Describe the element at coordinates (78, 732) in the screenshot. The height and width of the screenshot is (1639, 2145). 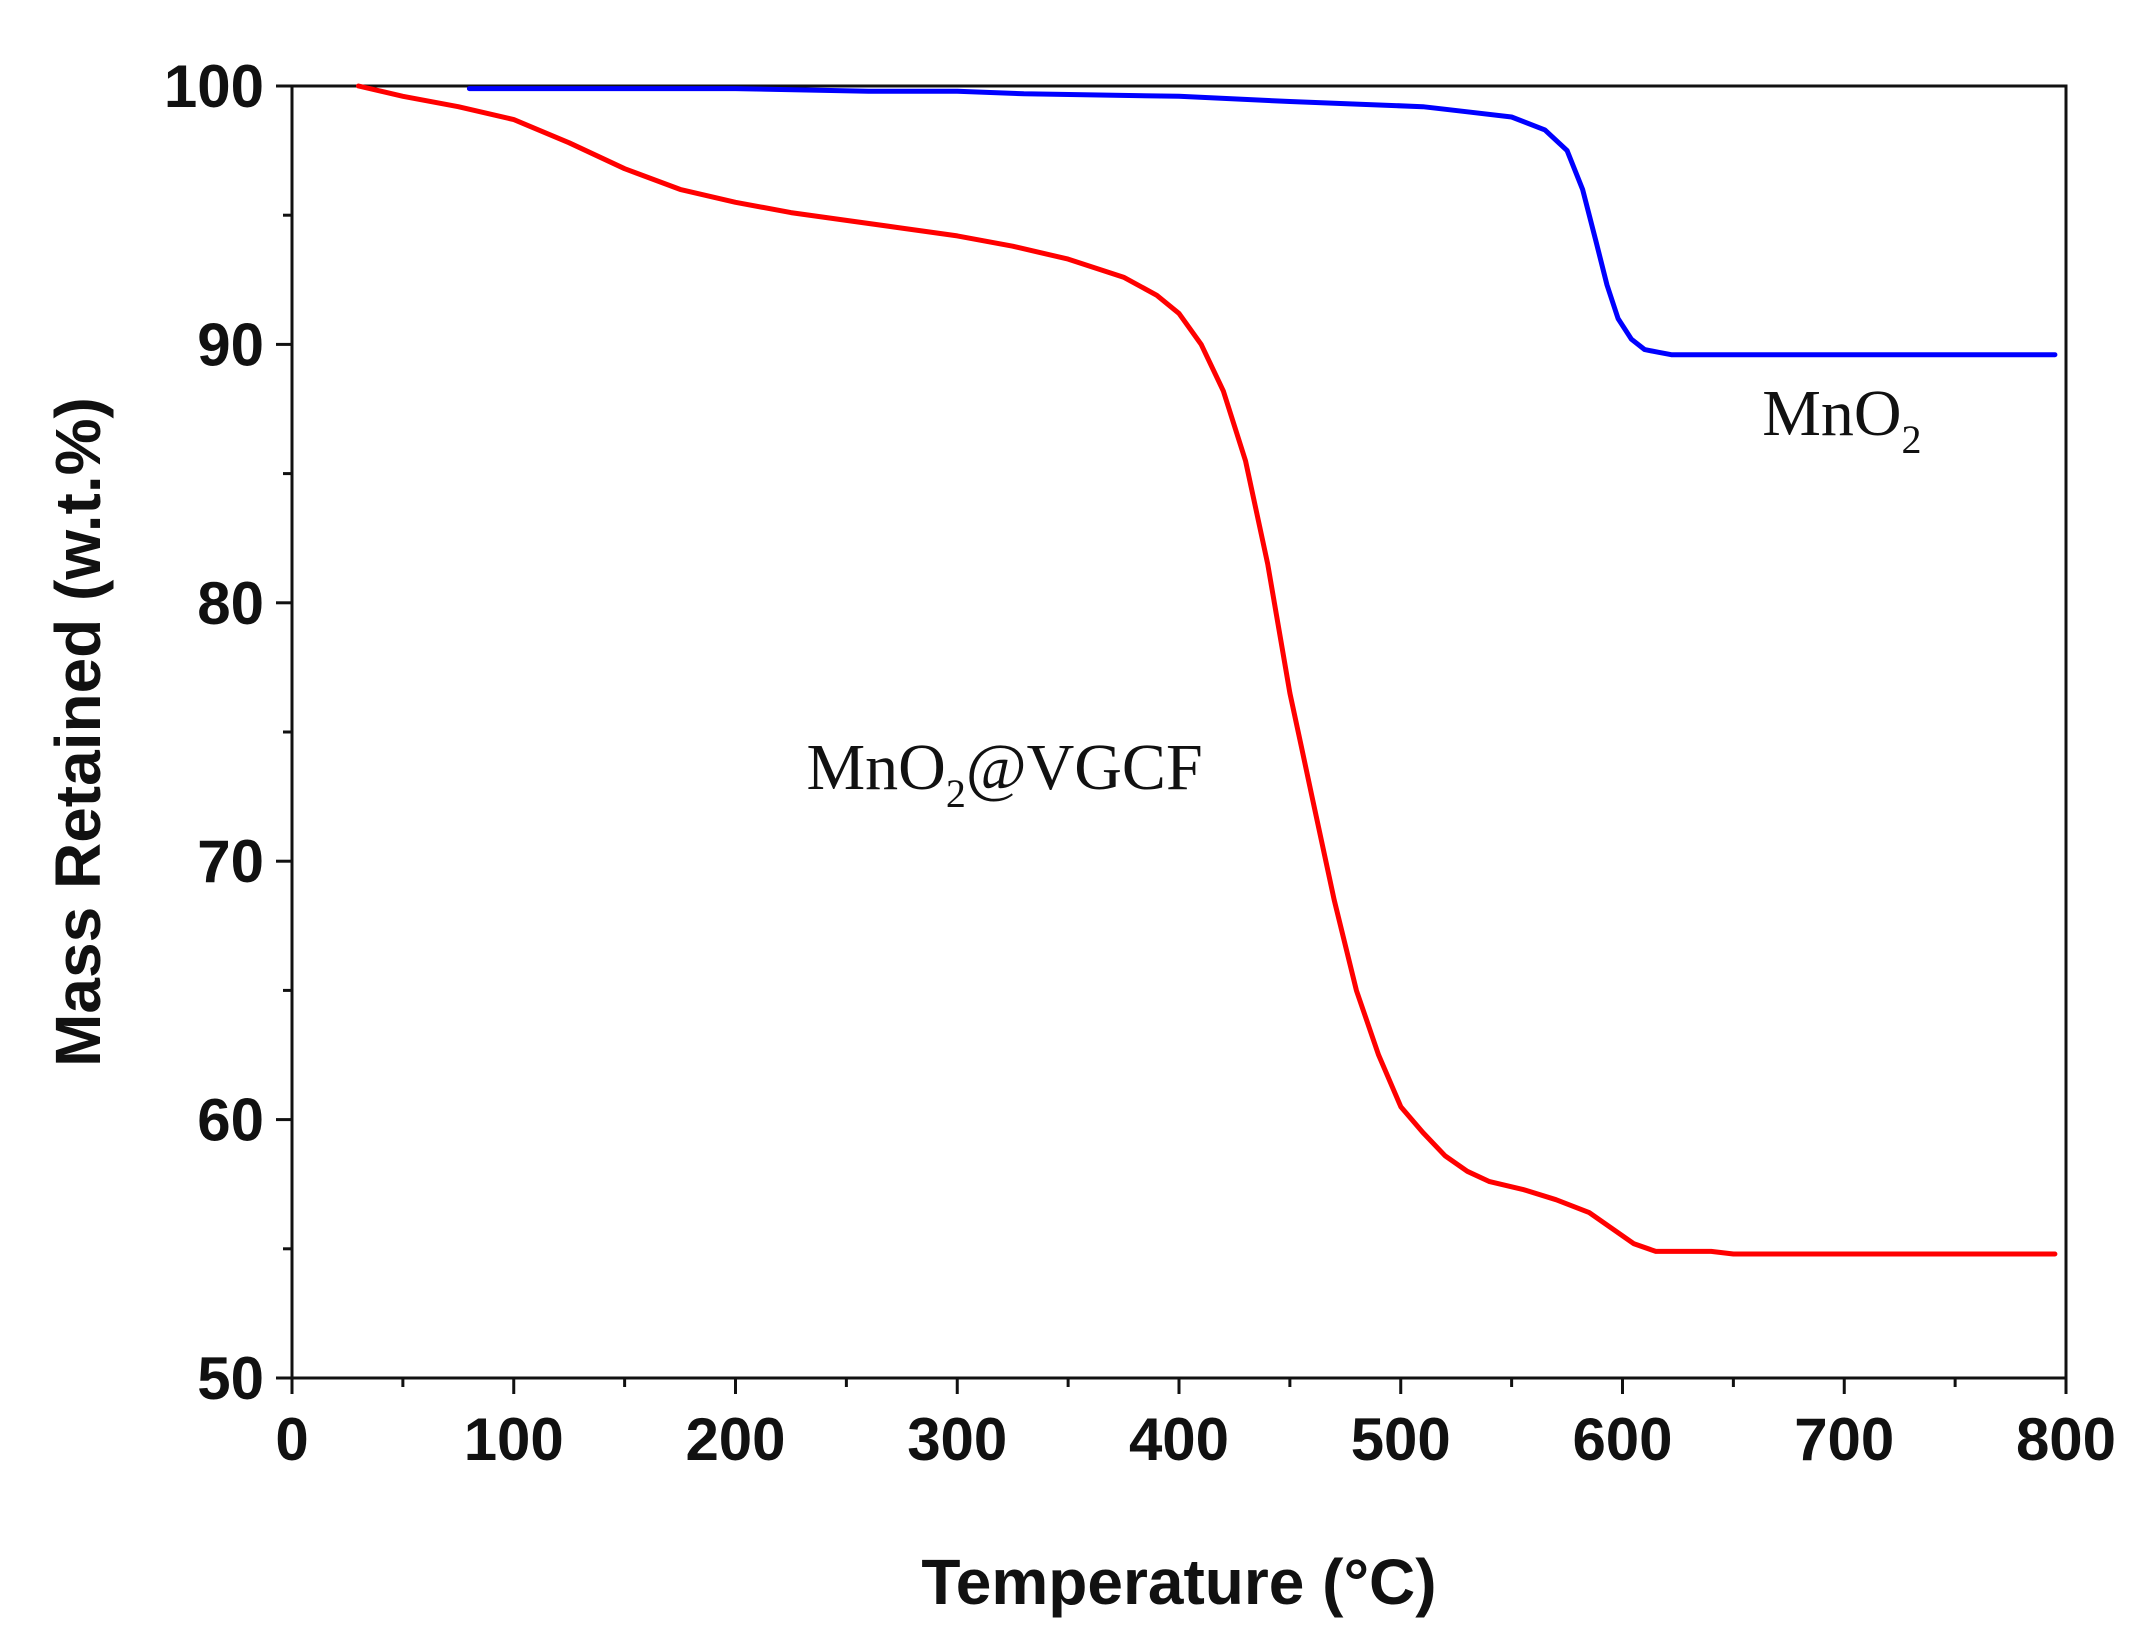
I see `y-axis-title: Mass Retained (w.t.%)` at that location.